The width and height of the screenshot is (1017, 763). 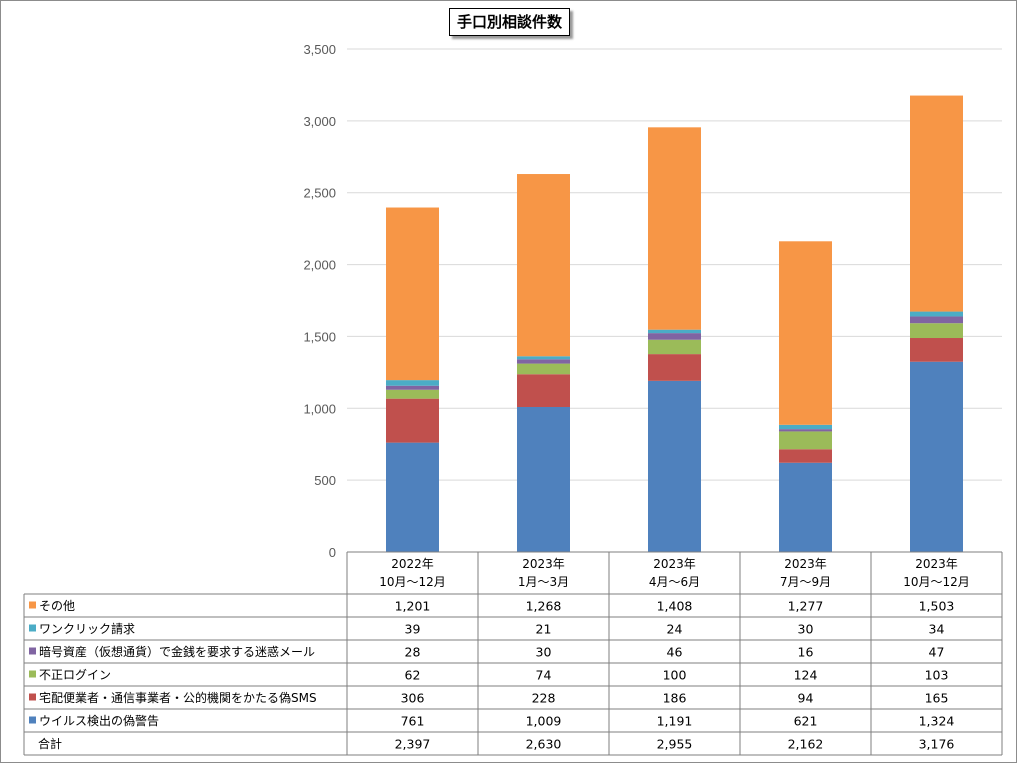 I want to click on data-label: 2,397, so click(x=413, y=744).